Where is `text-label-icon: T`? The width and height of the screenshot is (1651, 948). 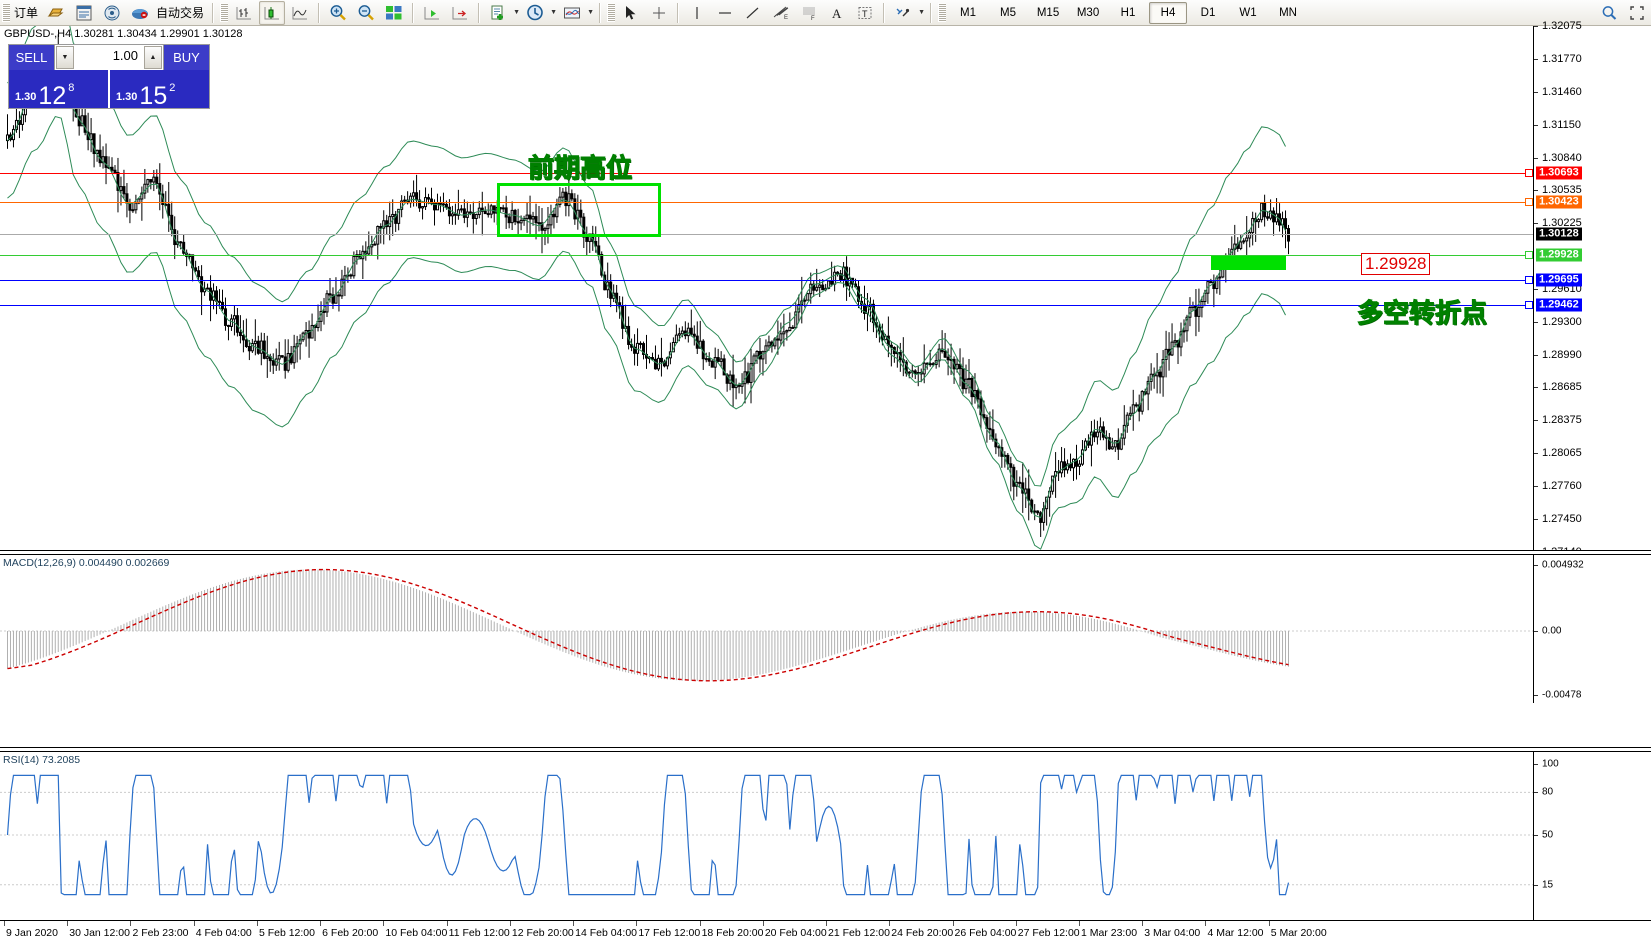 text-label-icon: T is located at coordinates (865, 13).